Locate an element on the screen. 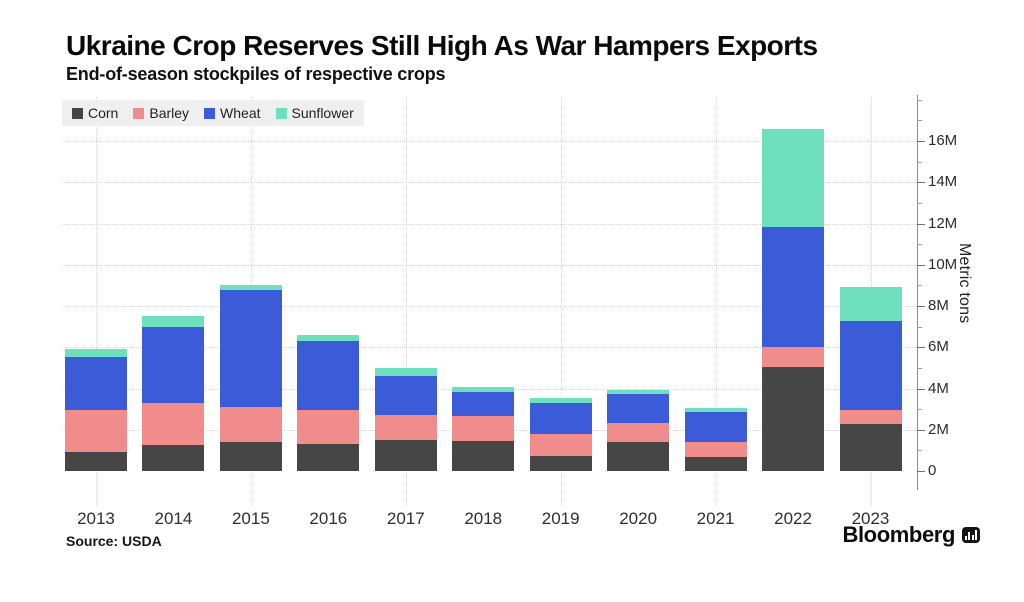 This screenshot has height=602, width=1024. bar-2018-barley is located at coordinates (483, 429).